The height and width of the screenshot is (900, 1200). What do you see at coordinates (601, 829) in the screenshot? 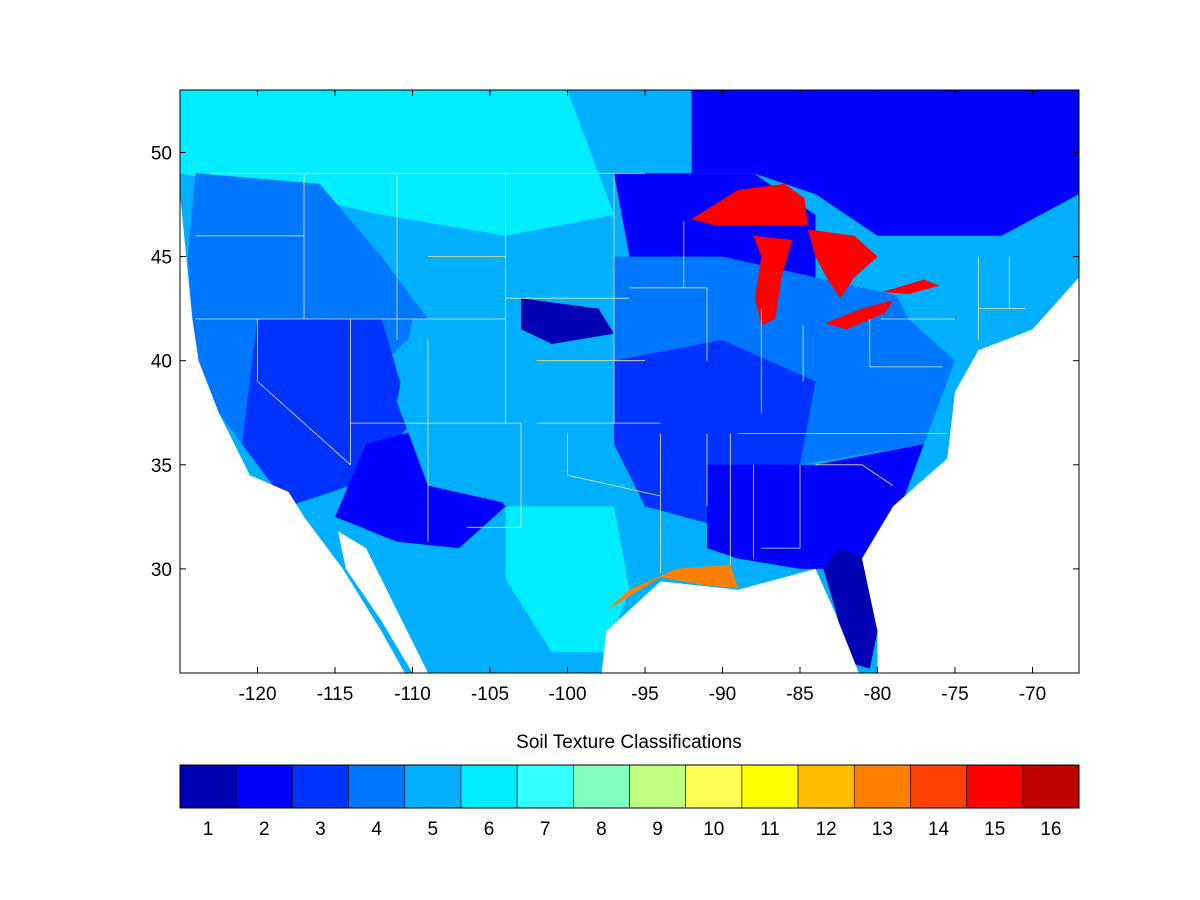
I see `colorbar-label: 8` at bounding box center [601, 829].